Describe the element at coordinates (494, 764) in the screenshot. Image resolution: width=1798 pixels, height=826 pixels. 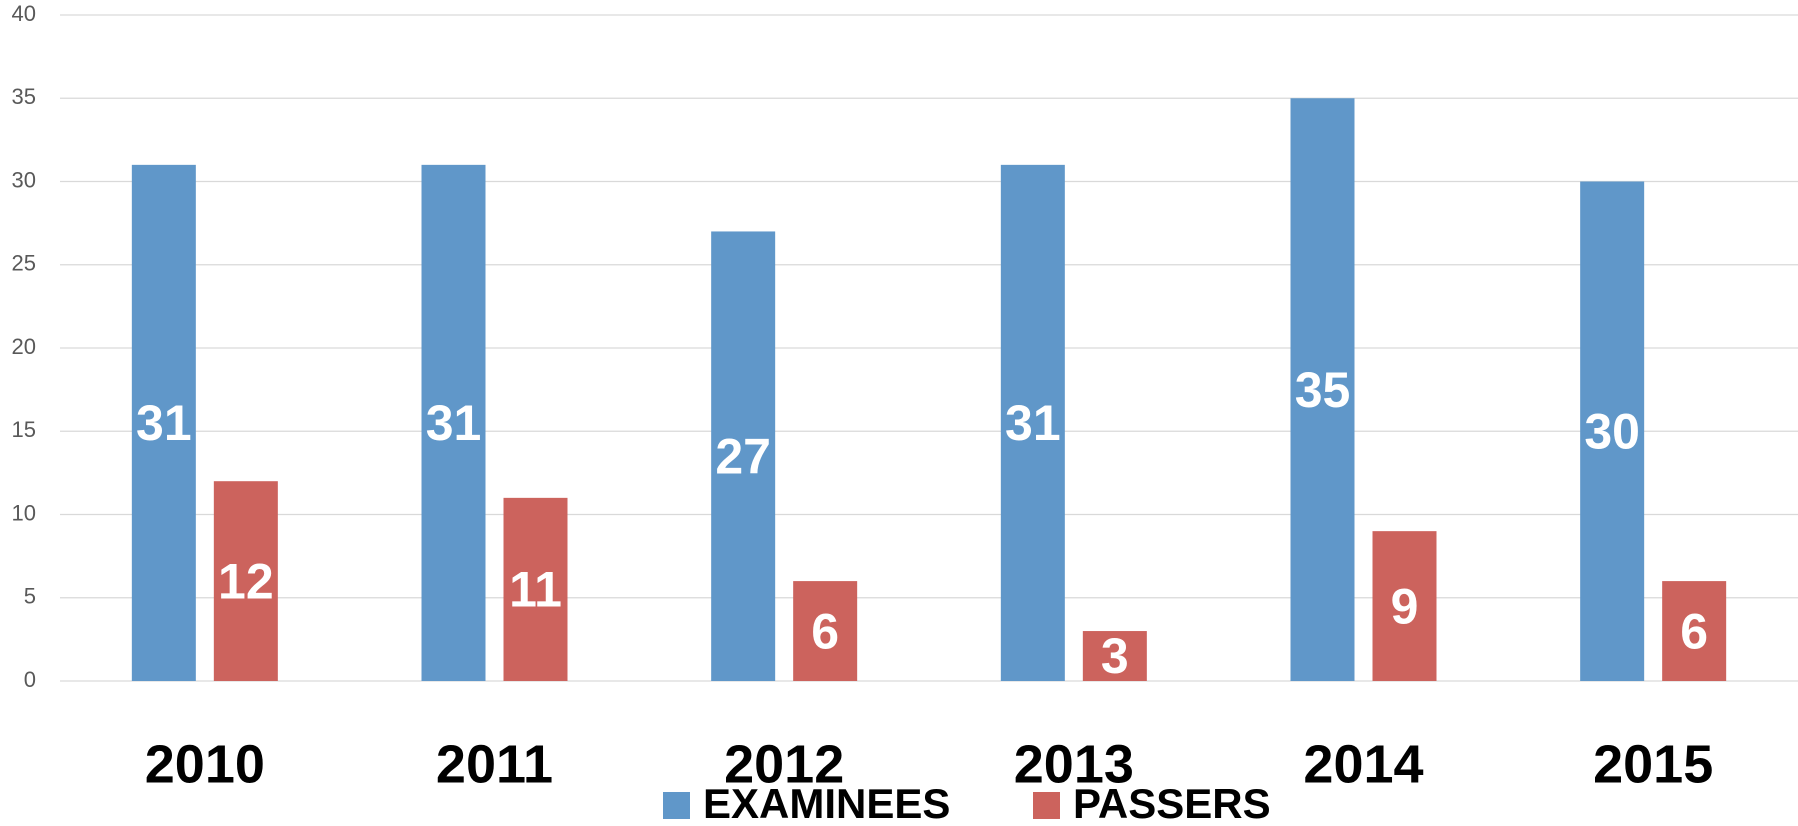
I see `x-tick-label: 2011` at that location.